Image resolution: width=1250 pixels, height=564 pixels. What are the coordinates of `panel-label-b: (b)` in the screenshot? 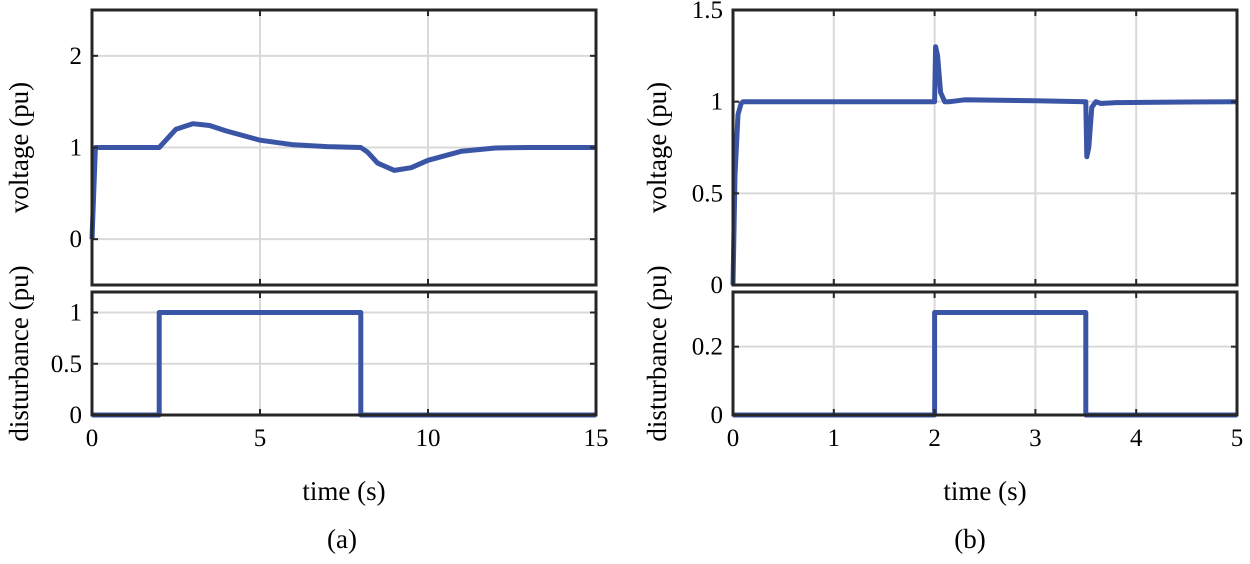 It's located at (969, 539).